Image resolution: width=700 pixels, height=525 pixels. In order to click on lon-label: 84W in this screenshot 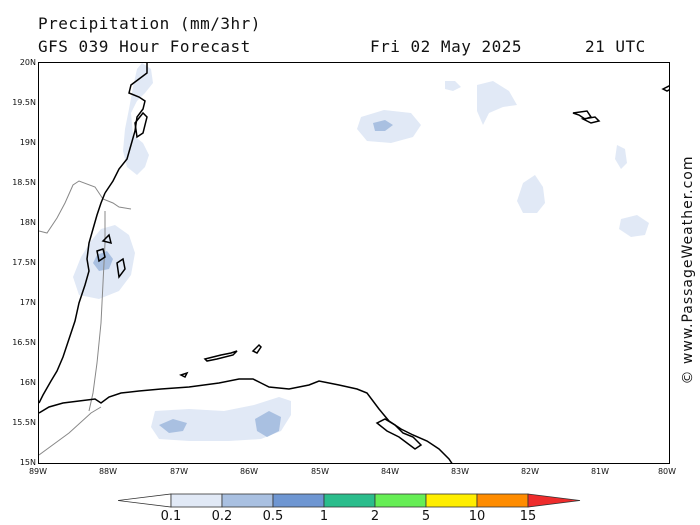, I will do `click(390, 471)`.